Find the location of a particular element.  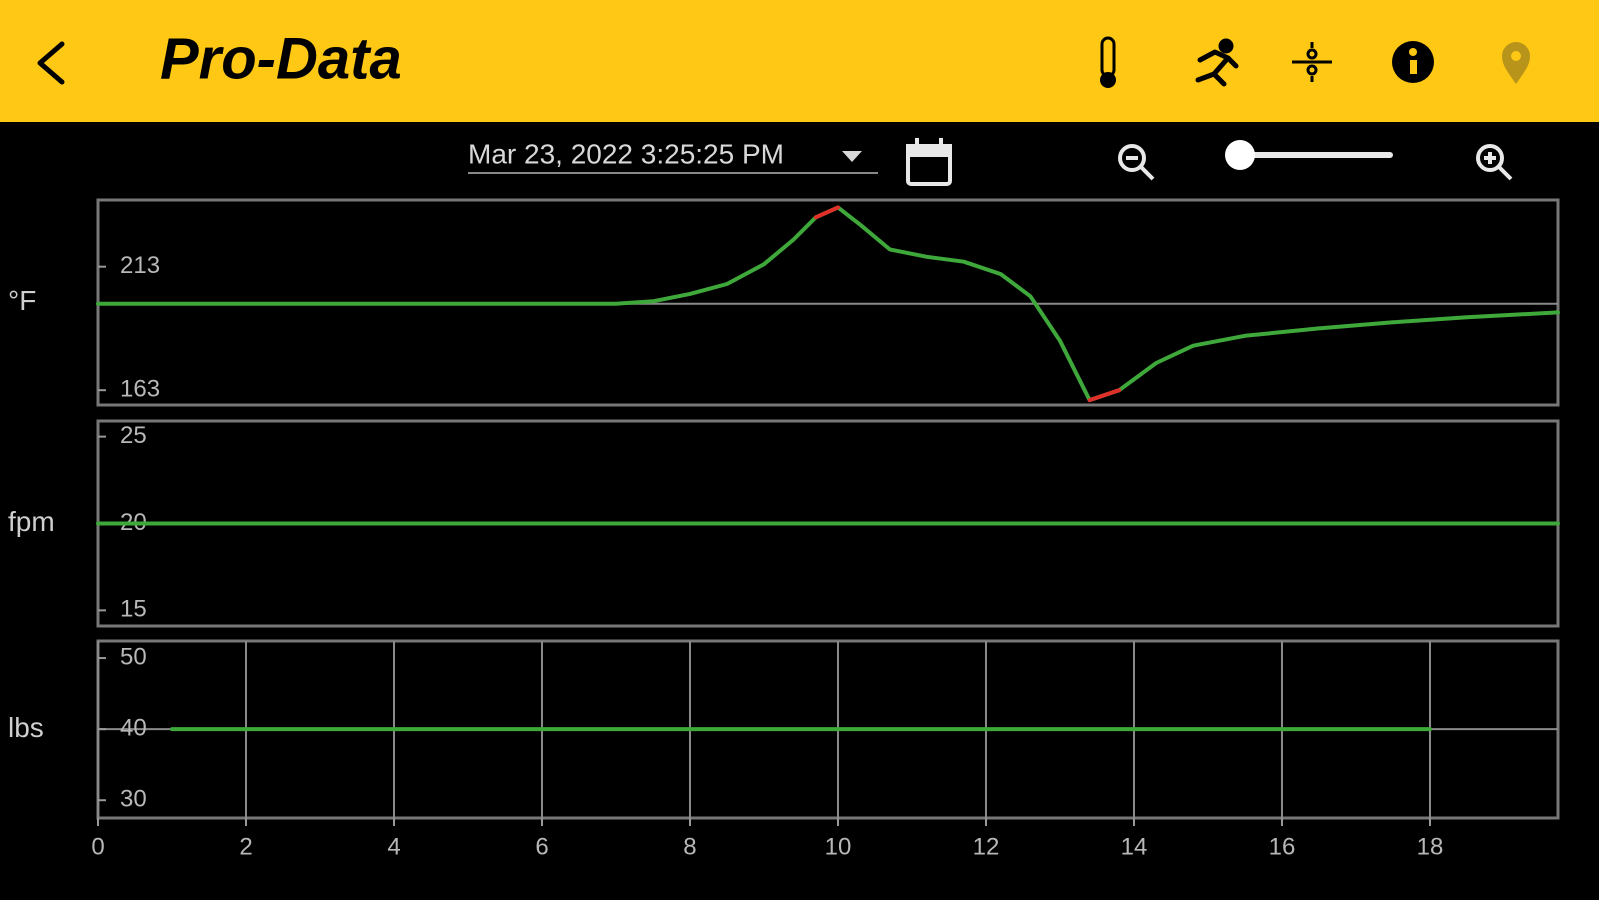

data-line is located at coordinates (967, 304).